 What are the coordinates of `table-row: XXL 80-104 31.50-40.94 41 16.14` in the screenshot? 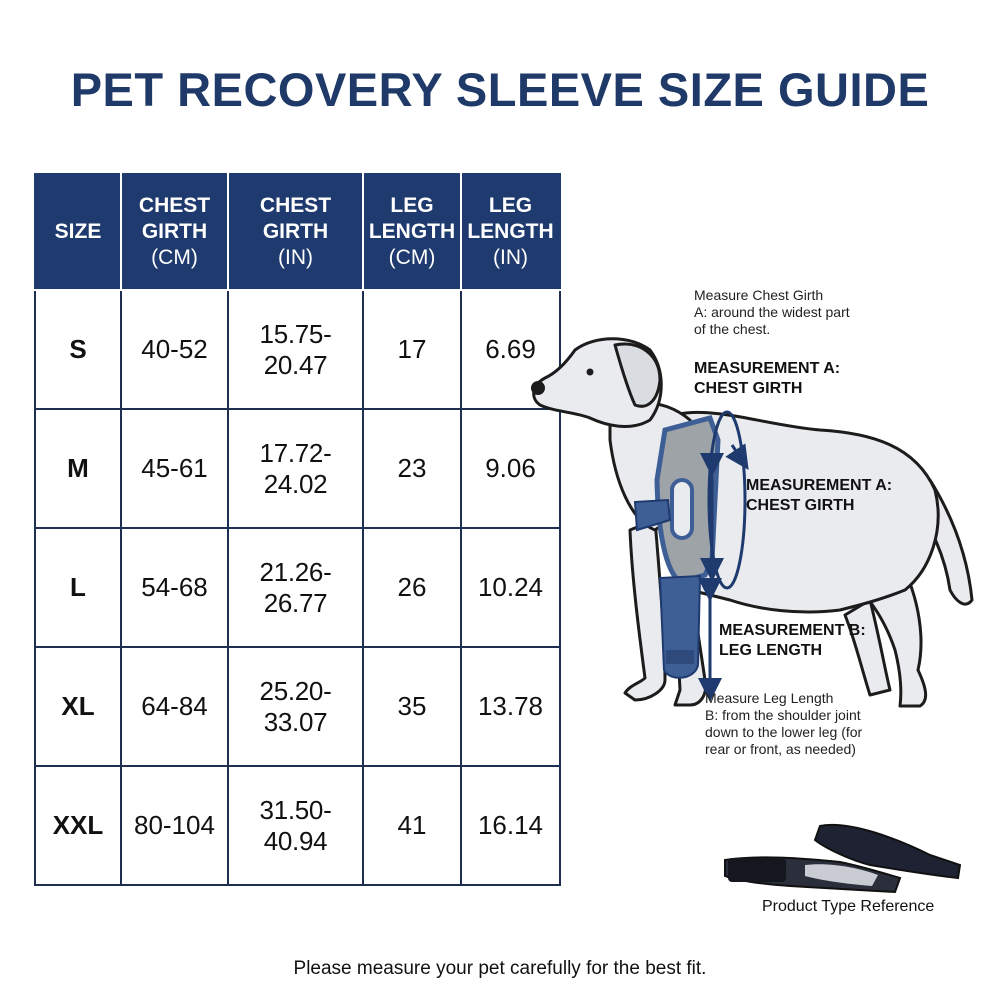 It's located at (297, 825).